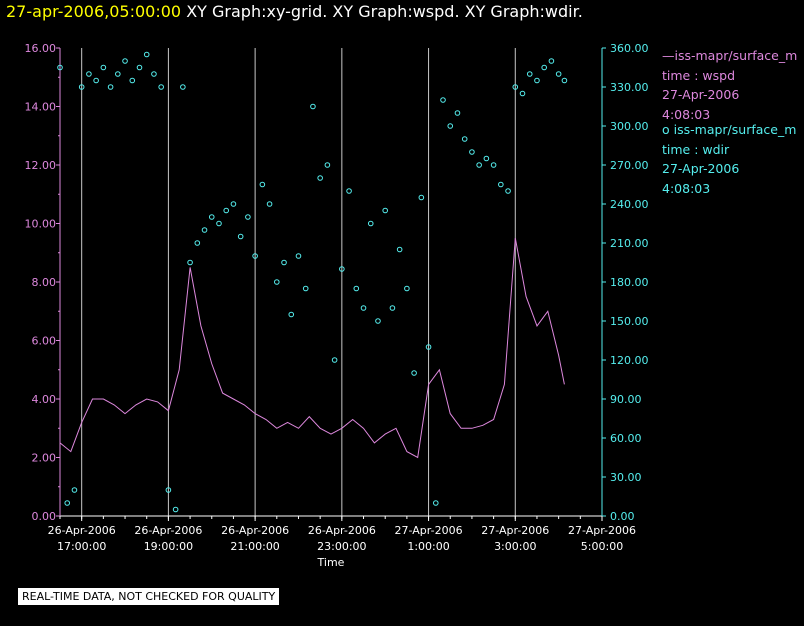  I want to click on x-axis-title: Time, so click(331, 562).